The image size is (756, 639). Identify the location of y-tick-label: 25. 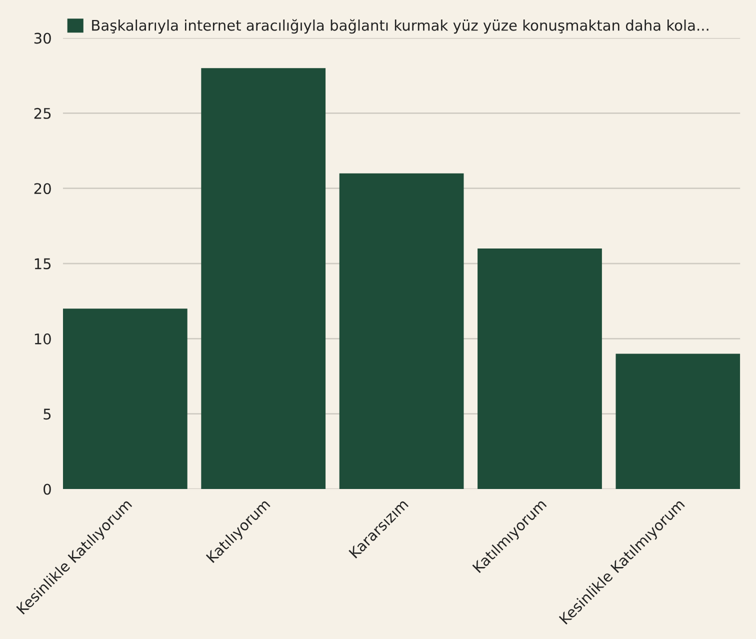
(42, 113).